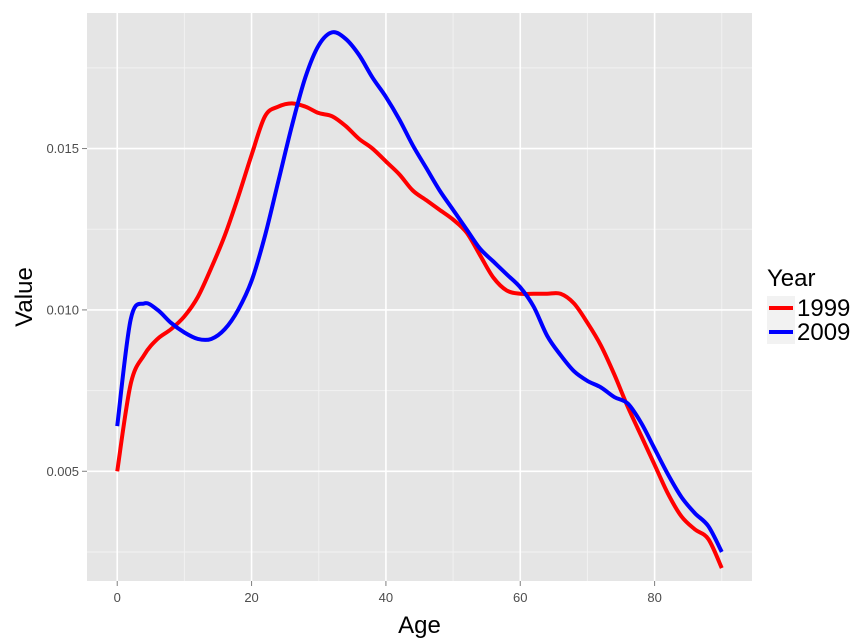 The image size is (864, 641). Describe the element at coordinates (823, 308) in the screenshot. I see `legend-label-1999: 1999` at that location.